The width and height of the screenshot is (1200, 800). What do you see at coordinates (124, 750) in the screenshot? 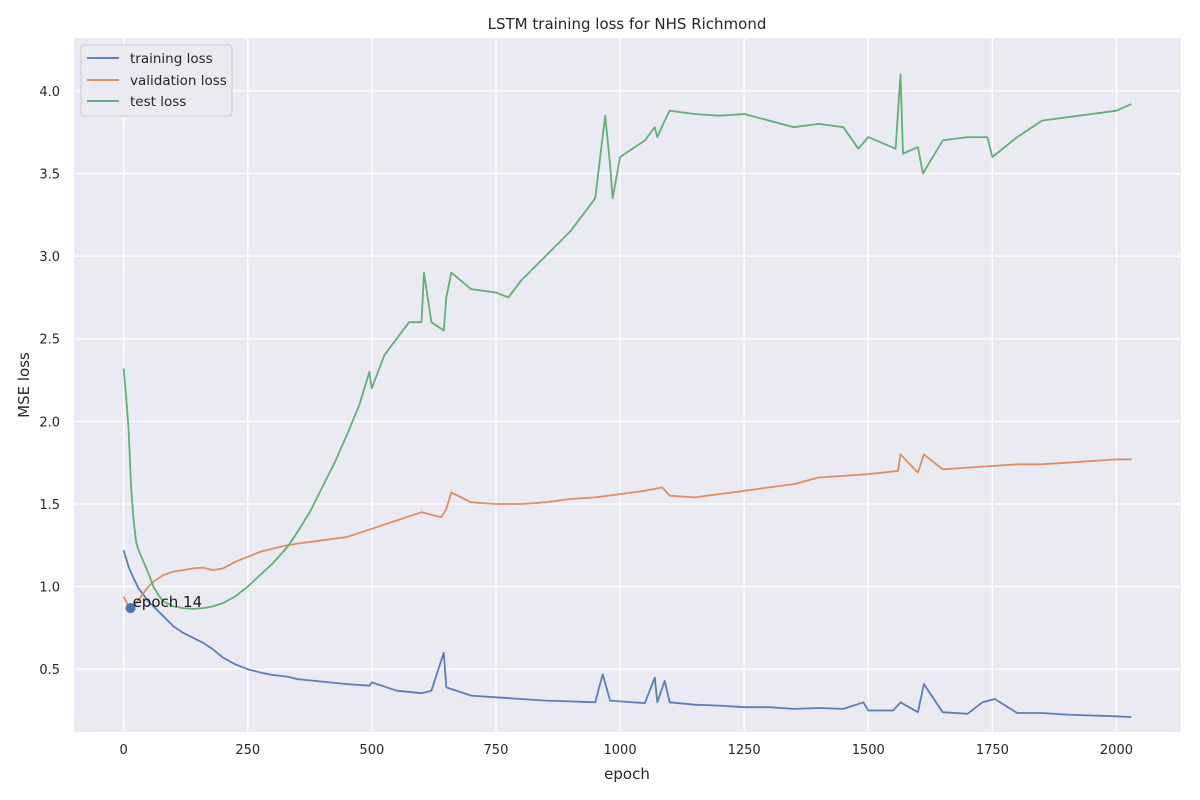
I see `x-tick-label: 0` at bounding box center [124, 750].